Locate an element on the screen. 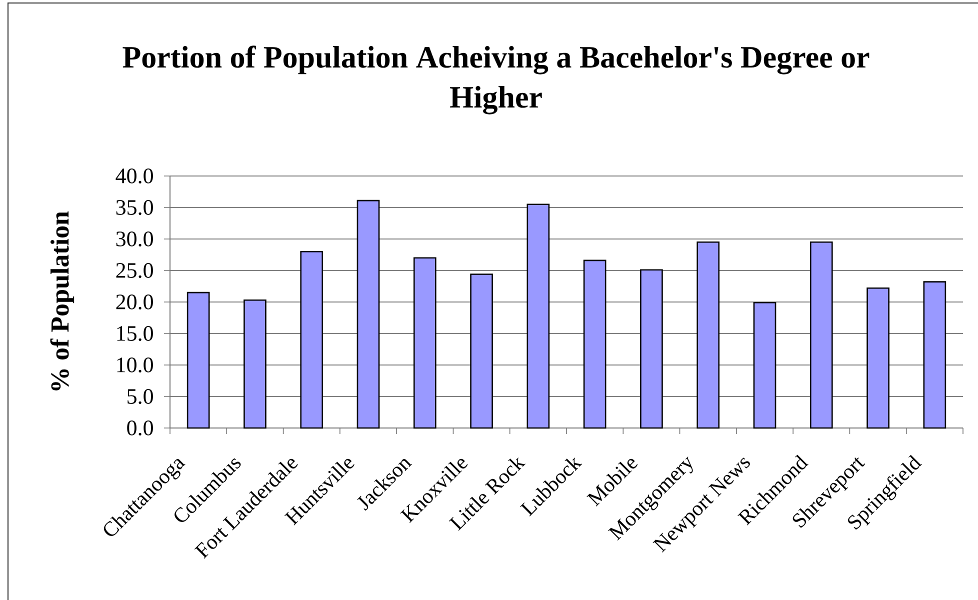 Image resolution: width=978 pixels, height=600 pixels. y-axis-title: % of Population is located at coordinates (62, 300).